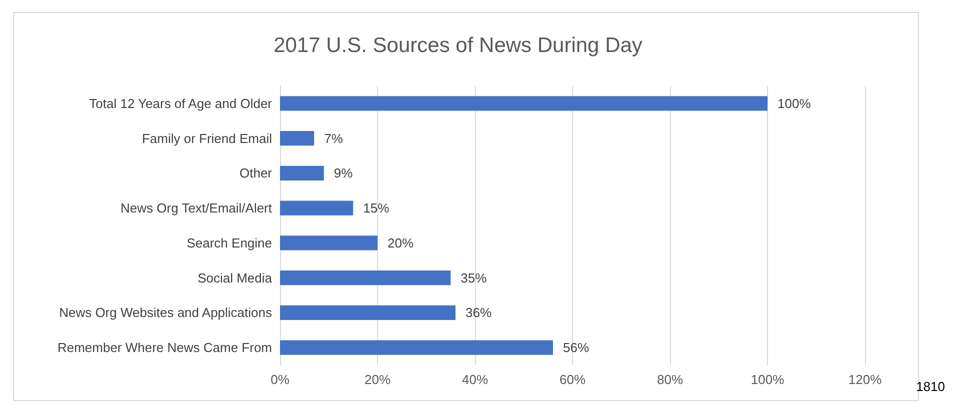 The height and width of the screenshot is (409, 961). Describe the element at coordinates (280, 379) in the screenshot. I see `x-tick-label: 0%` at that location.